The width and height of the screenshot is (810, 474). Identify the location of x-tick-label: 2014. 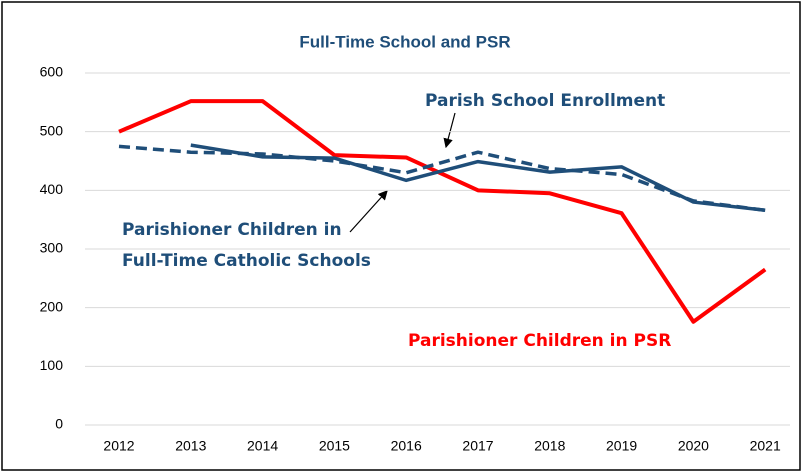
(262, 446).